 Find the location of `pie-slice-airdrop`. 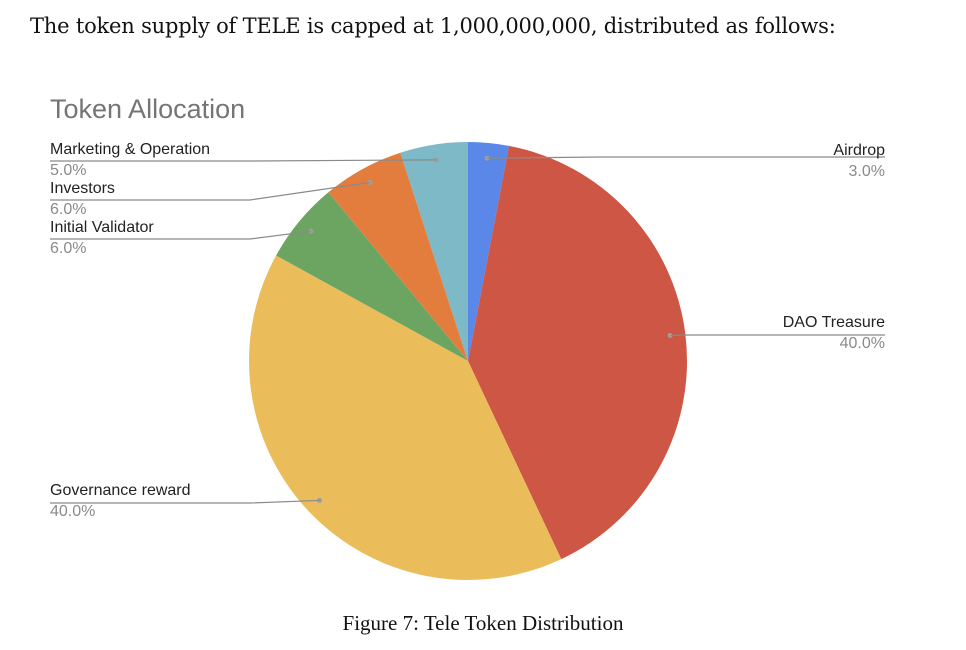

pie-slice-airdrop is located at coordinates (489, 251).